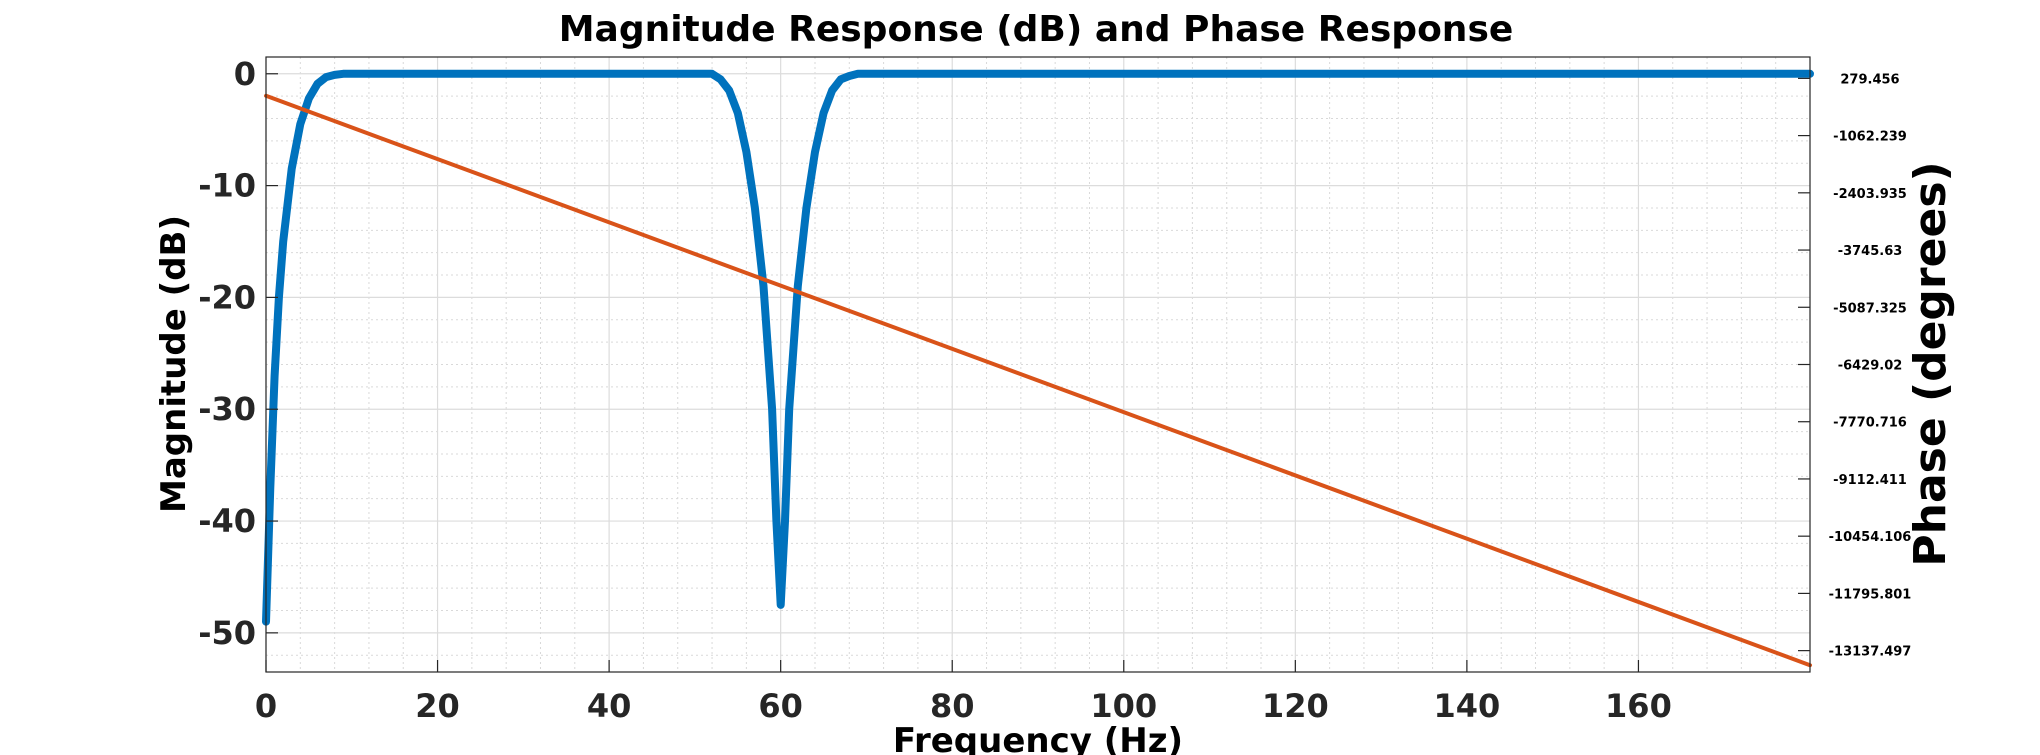 The image size is (2040, 755). Describe the element at coordinates (1870, 423) in the screenshot. I see `right-tick-label: -7770.716` at that location.